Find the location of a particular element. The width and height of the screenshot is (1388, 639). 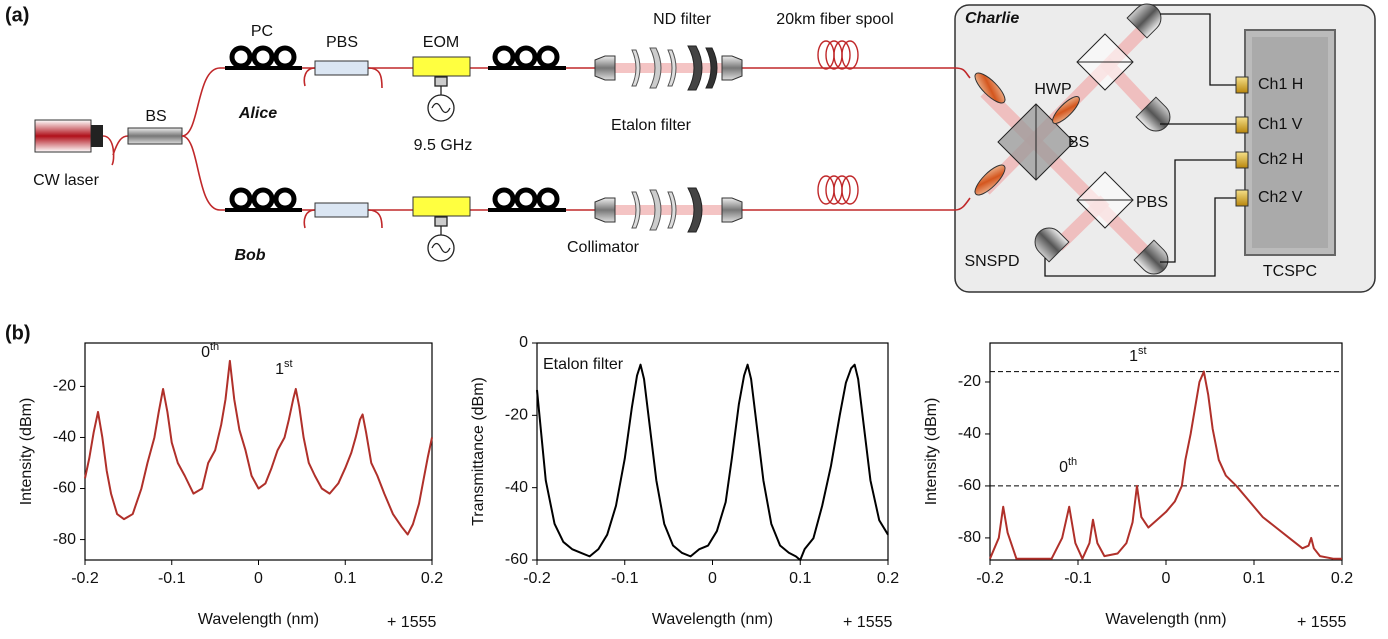

label: HWP is located at coordinates (1052, 89).